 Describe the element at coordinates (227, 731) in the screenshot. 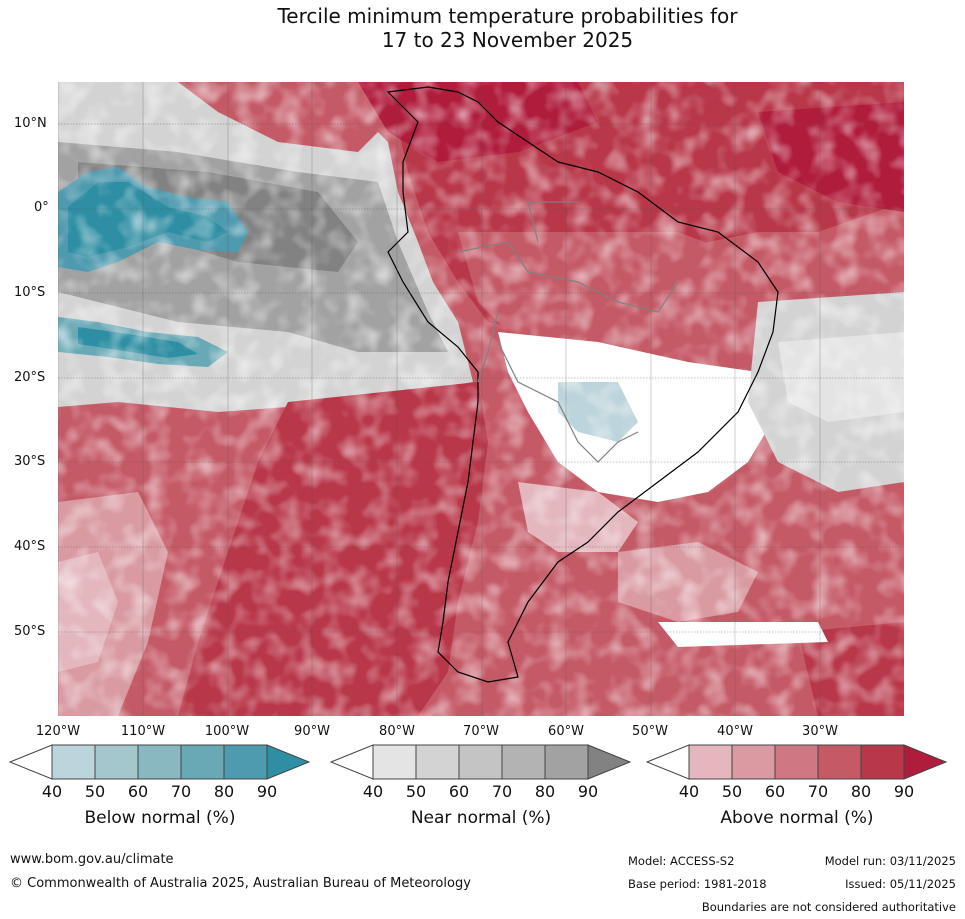

I see `lon-label-100w: 100°W` at that location.